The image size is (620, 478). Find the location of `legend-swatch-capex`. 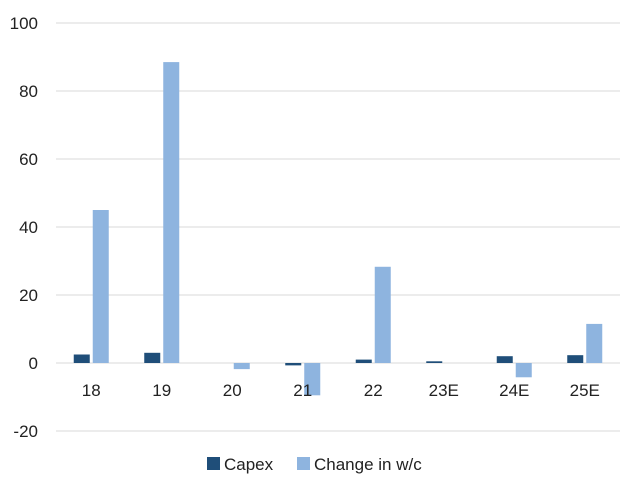

legend-swatch-capex is located at coordinates (213, 463).